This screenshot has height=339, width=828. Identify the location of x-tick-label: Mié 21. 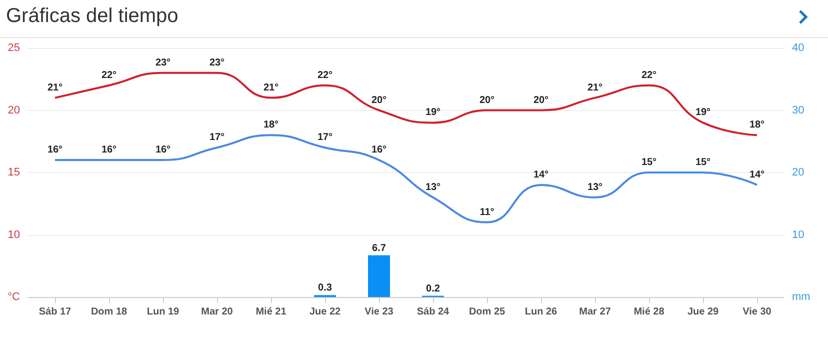
(271, 312).